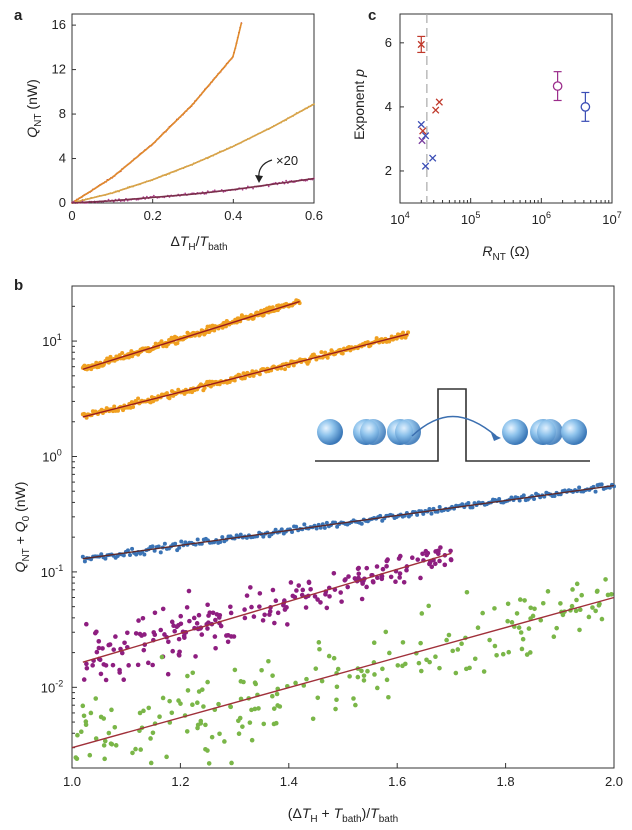 The height and width of the screenshot is (830, 632). Describe the element at coordinates (585, 107) in the screenshot. I see `circle-marker` at that location.